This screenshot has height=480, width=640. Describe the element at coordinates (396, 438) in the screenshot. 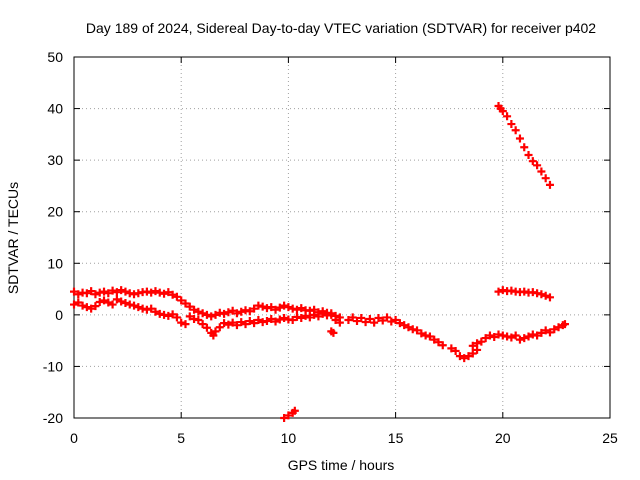

I see `x-tick-label: 15` at that location.